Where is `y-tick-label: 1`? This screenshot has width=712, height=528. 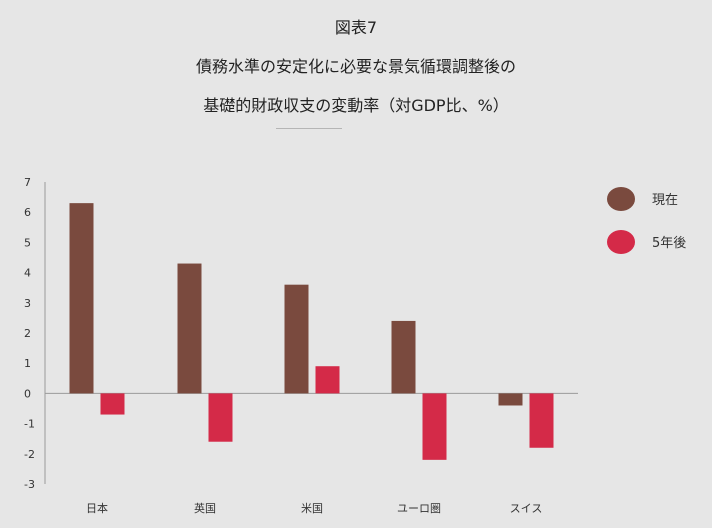 y-tick-label: 1 is located at coordinates (27, 363).